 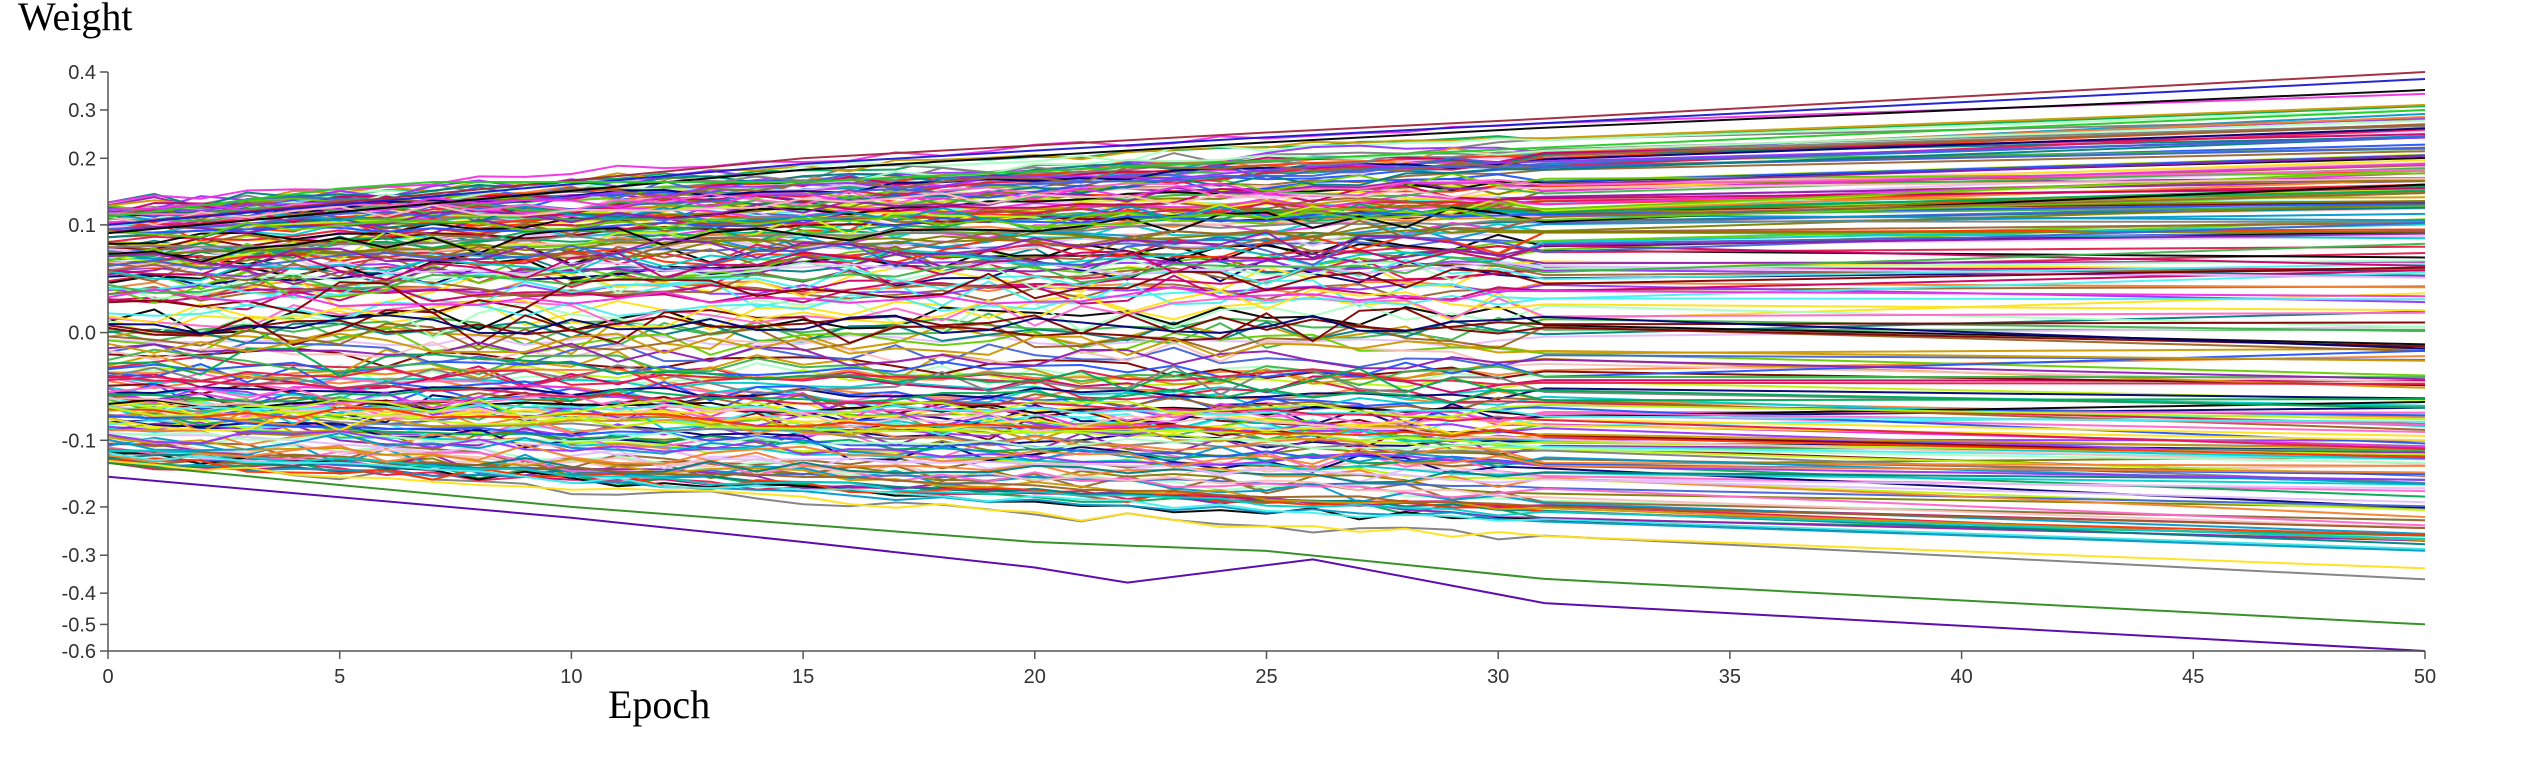 I want to click on x-axis-title: Epoch, so click(x=659, y=704).